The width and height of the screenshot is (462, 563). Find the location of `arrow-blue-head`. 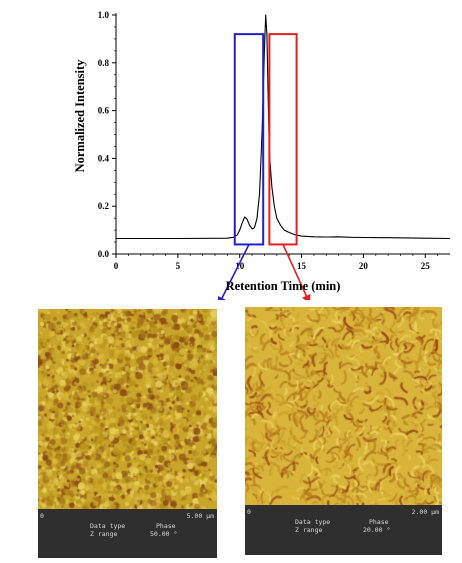

arrow-blue-head is located at coordinates (222, 297).